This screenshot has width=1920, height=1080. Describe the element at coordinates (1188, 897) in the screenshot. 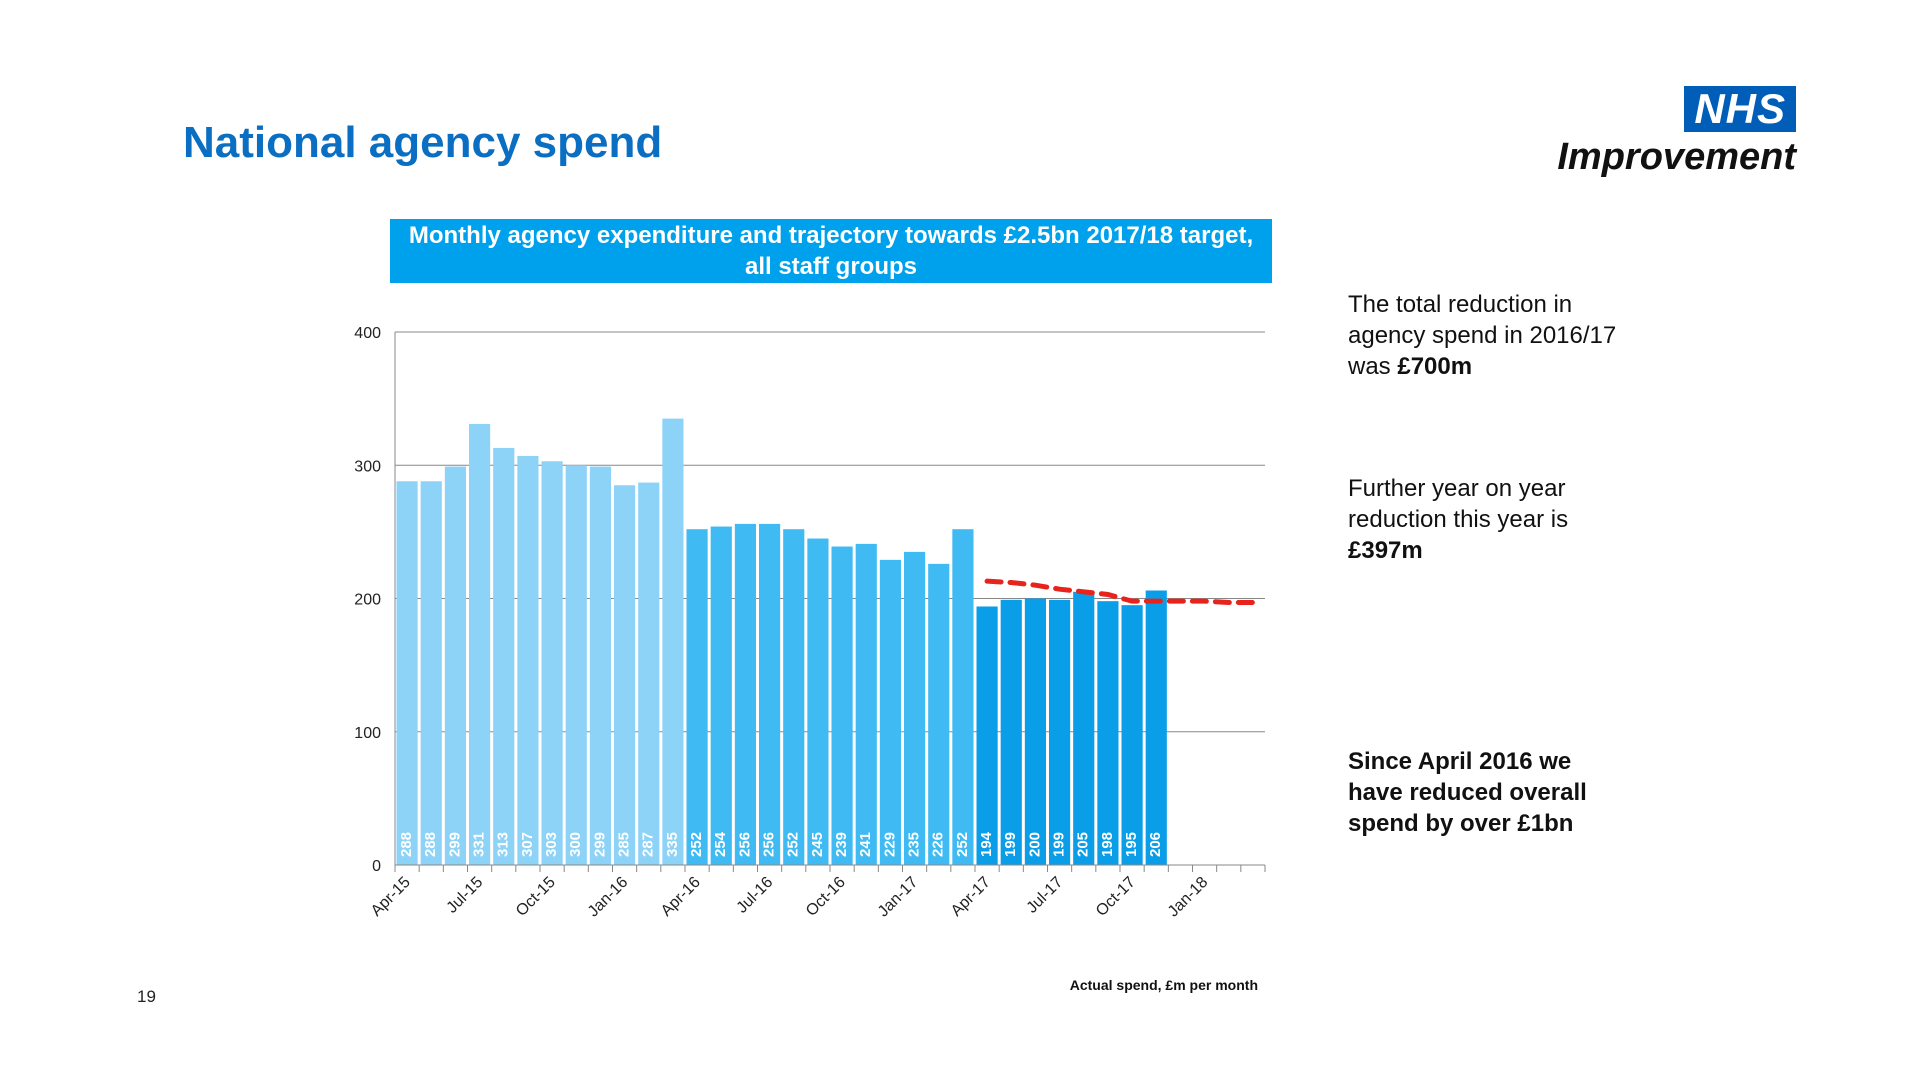

I see `x-tick-label: Jan-18` at that location.